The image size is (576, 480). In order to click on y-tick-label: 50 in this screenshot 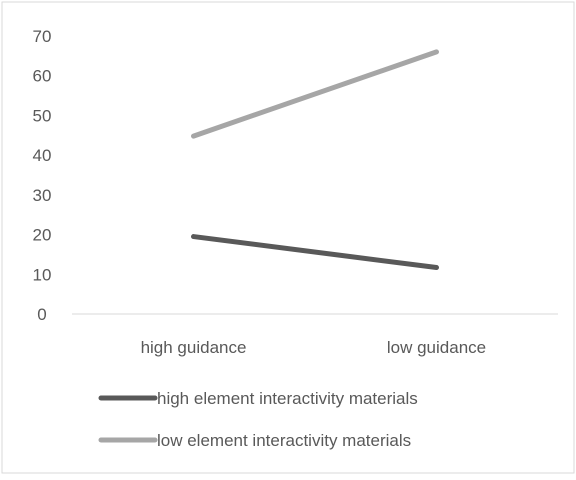, I will do `click(42, 115)`.